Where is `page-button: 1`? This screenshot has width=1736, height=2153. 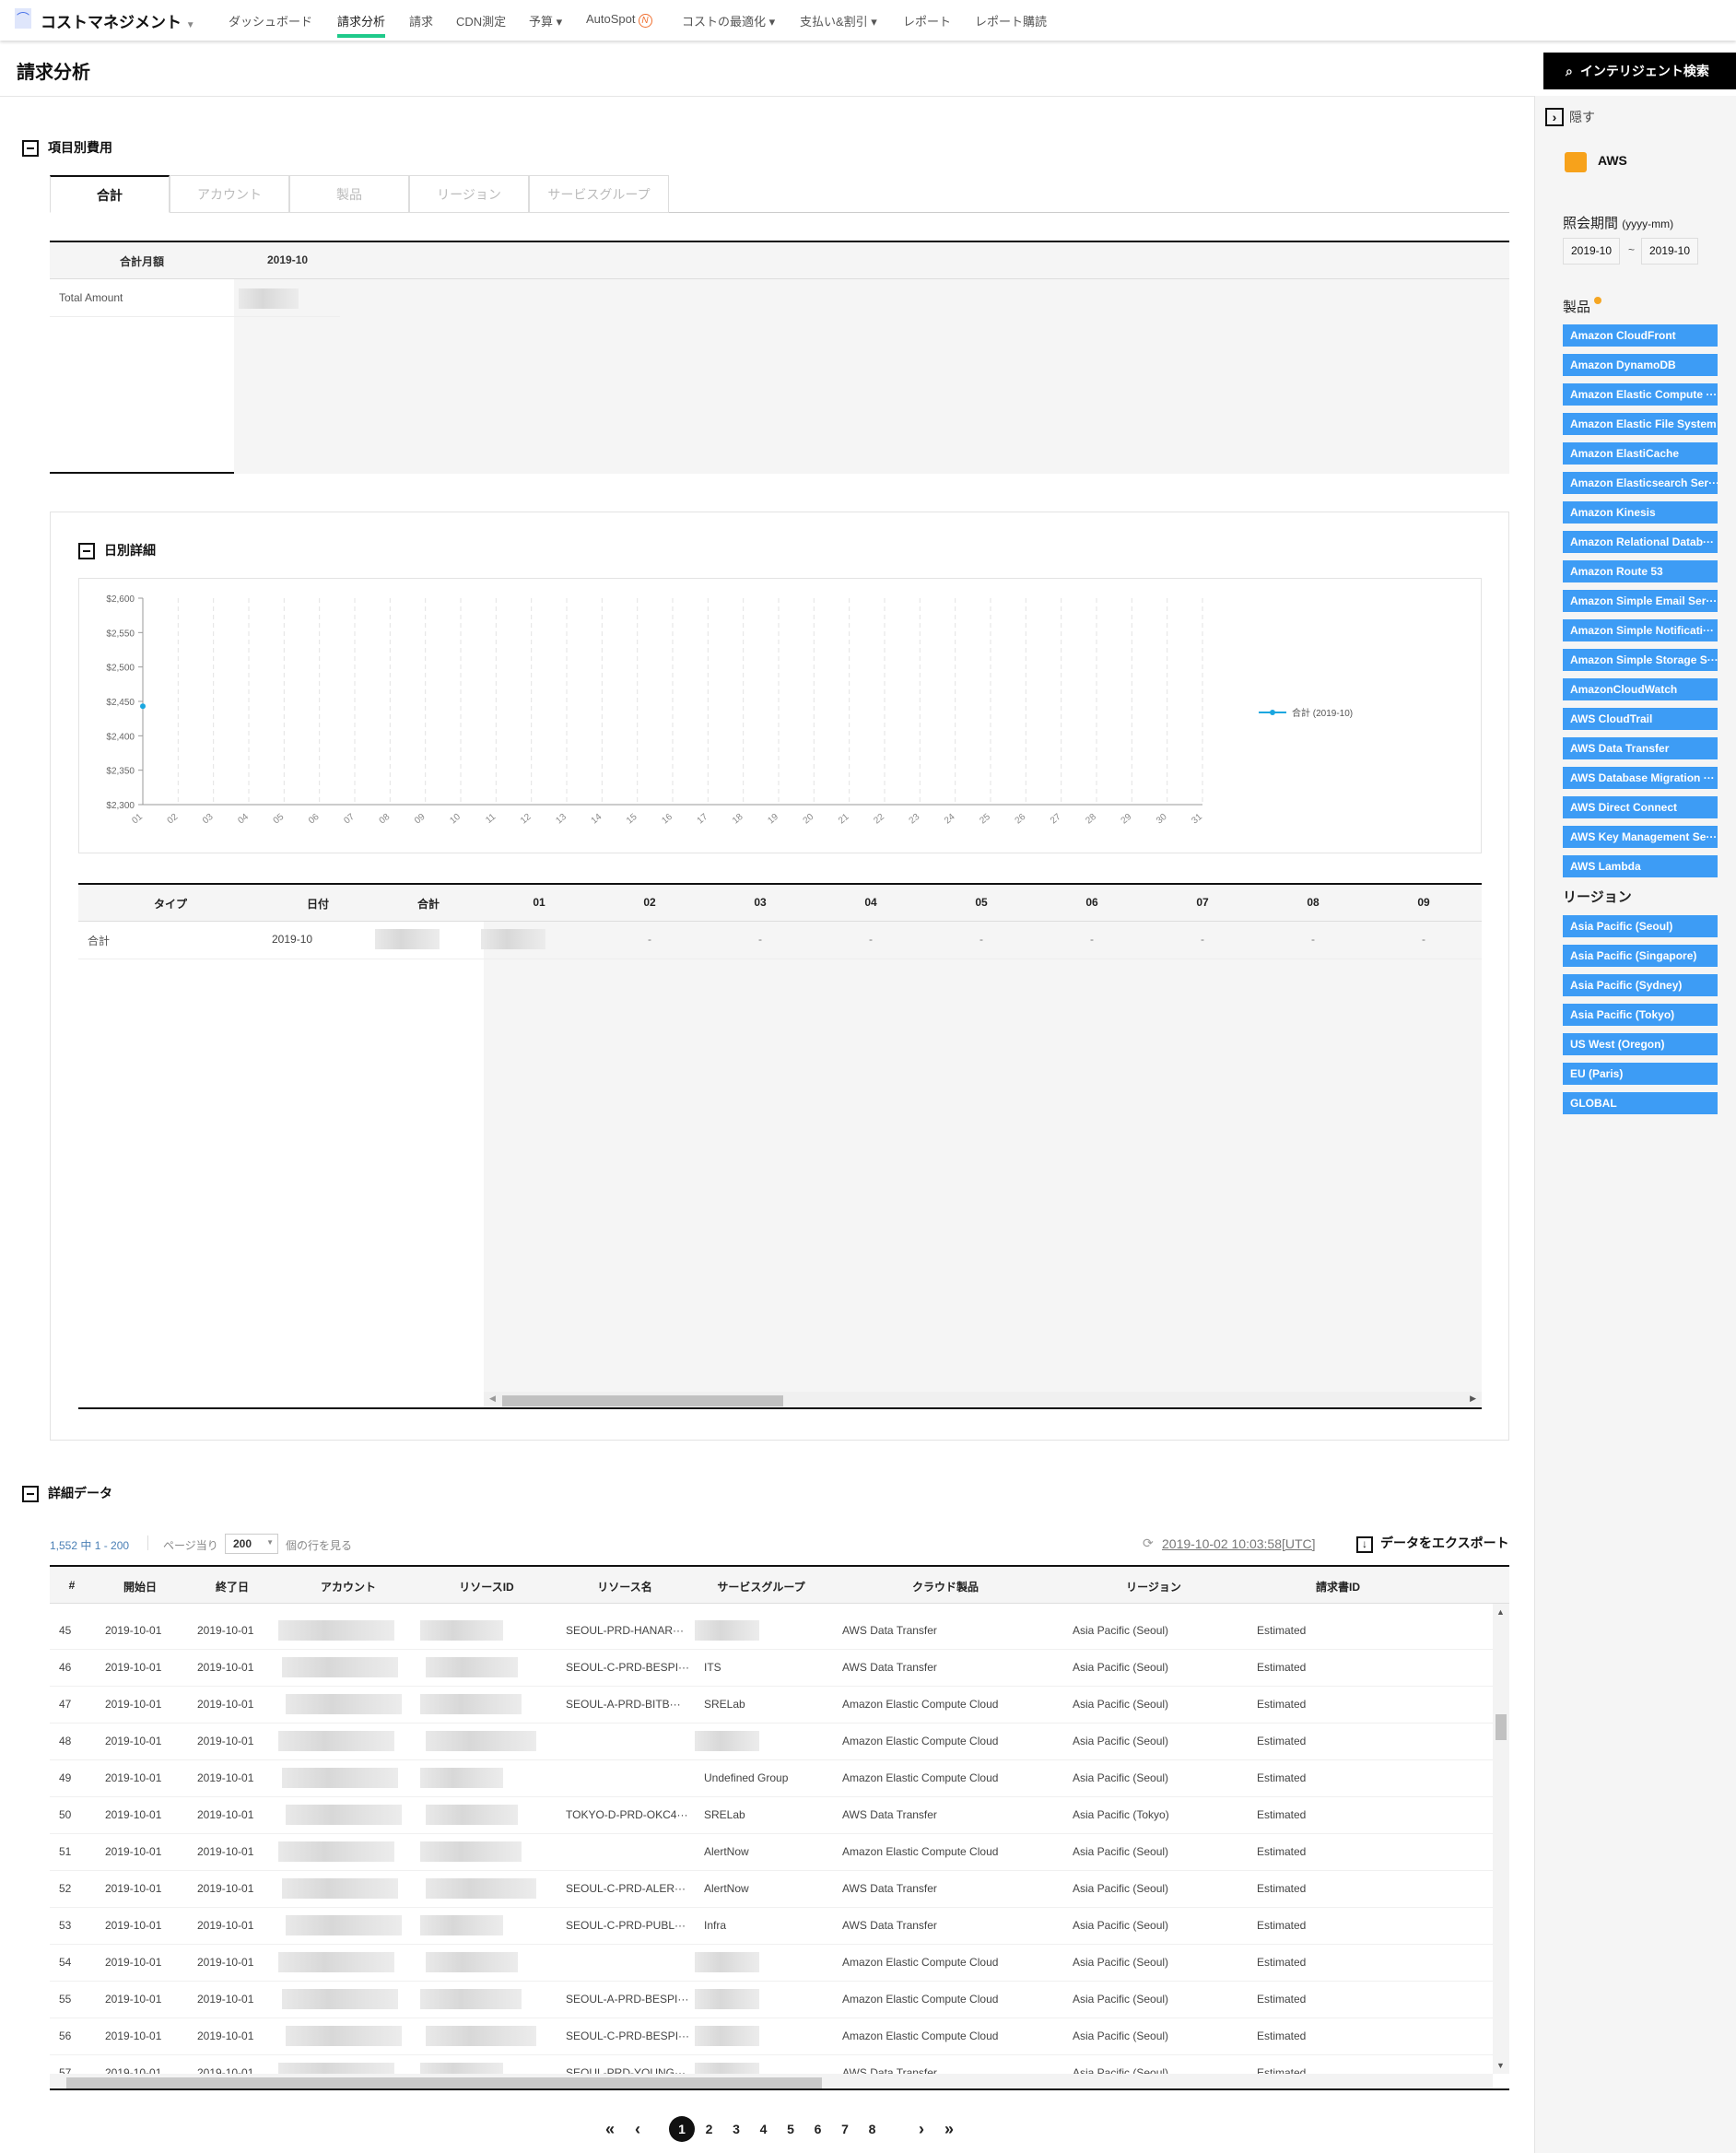
page-button: 1 is located at coordinates (682, 2129).